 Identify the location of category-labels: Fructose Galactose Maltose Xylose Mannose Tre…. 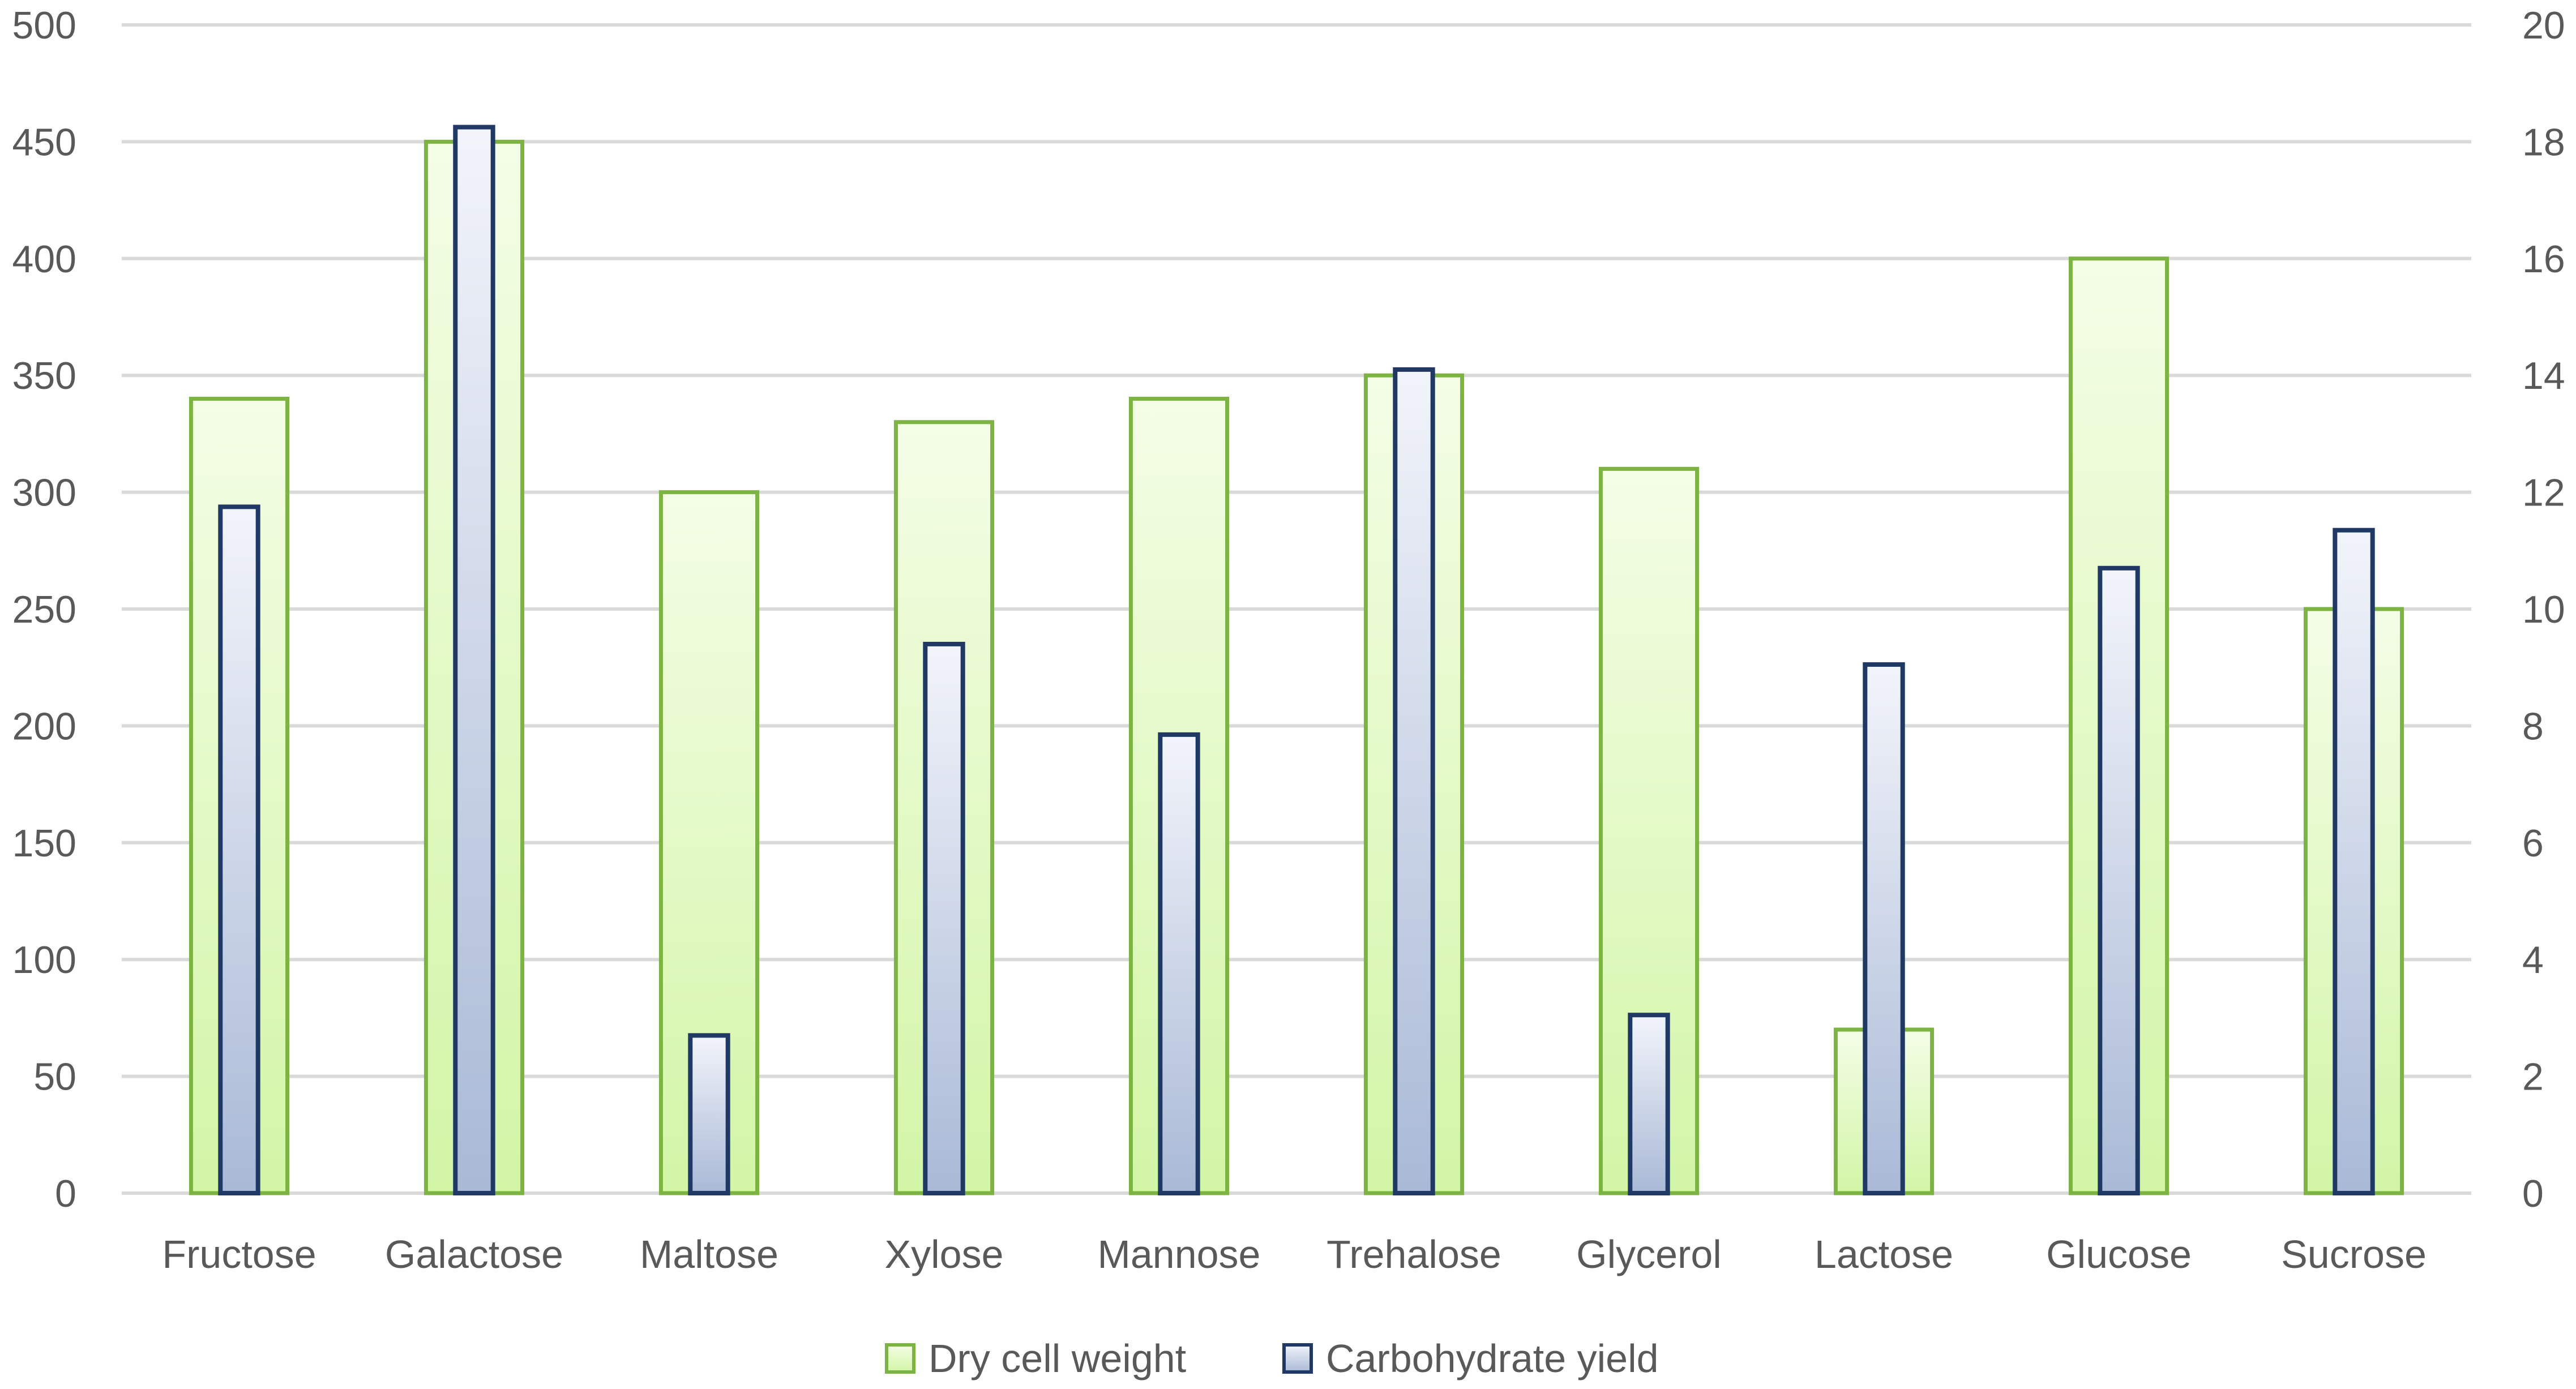
(1294, 1254).